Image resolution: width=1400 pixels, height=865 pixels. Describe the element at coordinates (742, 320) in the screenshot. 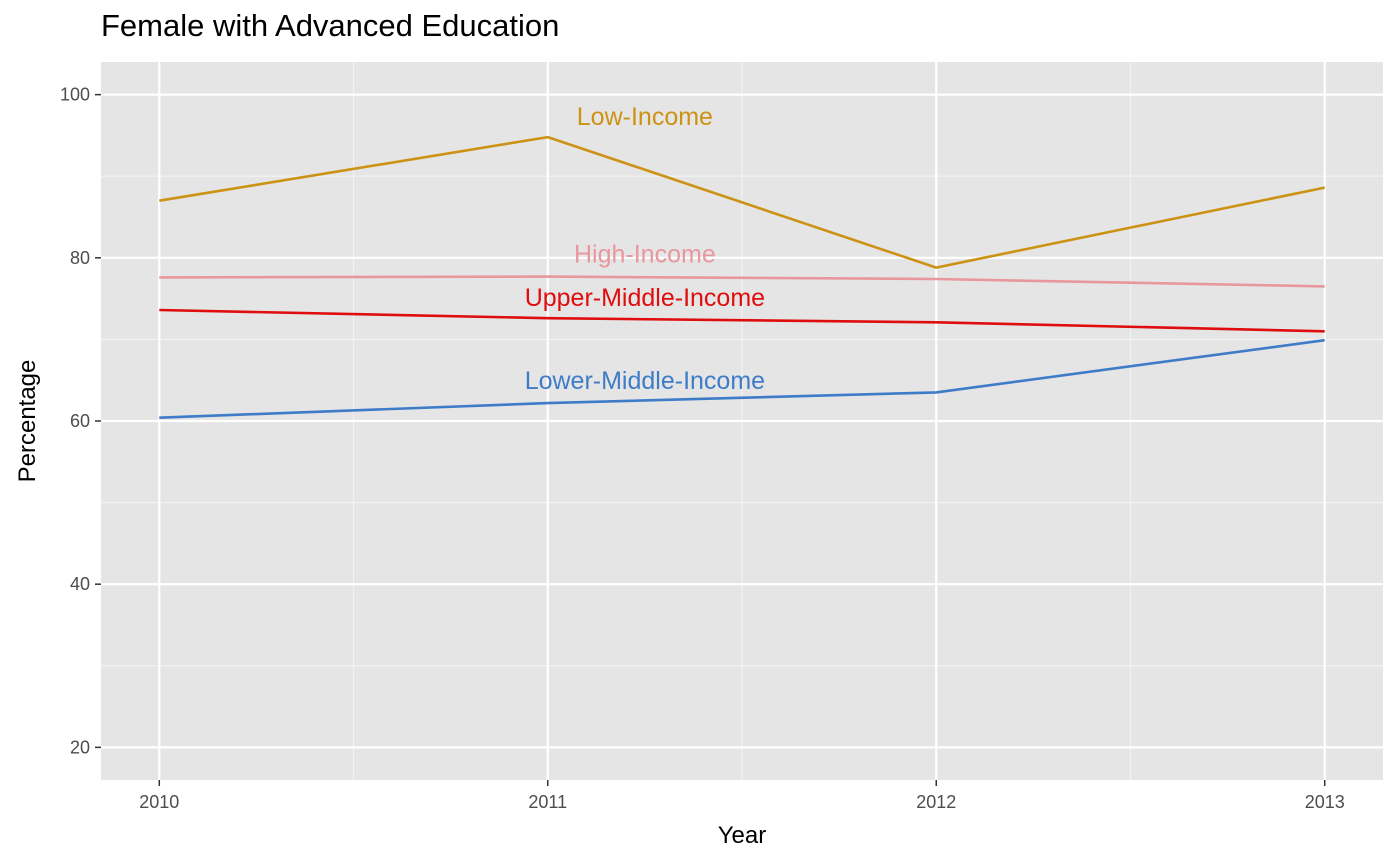

I see `series-line-upper-middle-income` at that location.